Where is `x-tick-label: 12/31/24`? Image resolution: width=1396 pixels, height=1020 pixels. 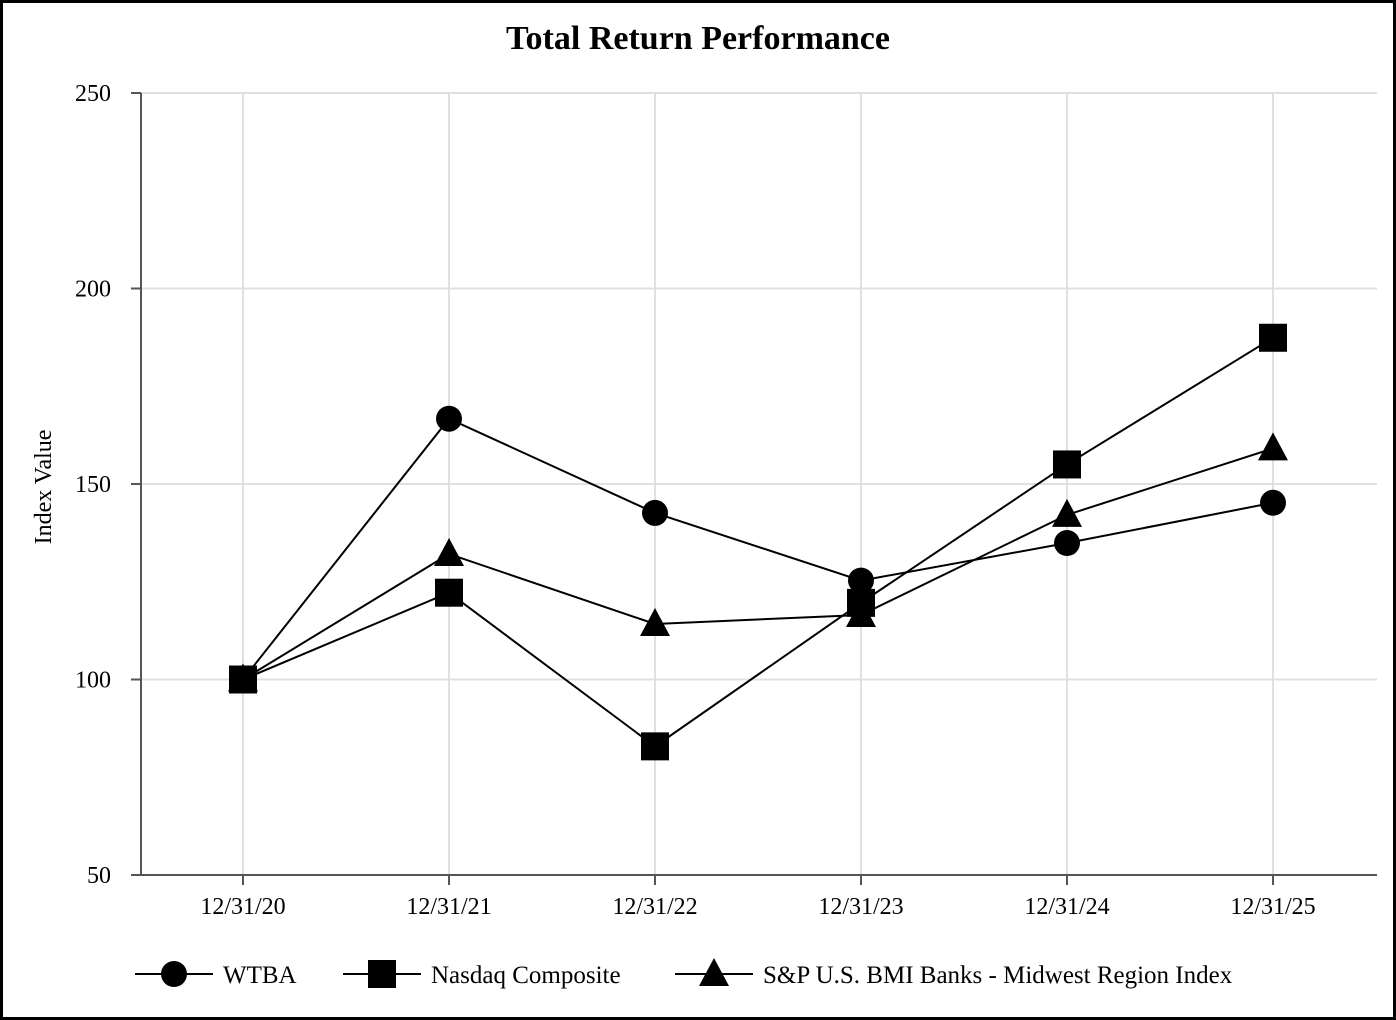
x-tick-label: 12/31/24 is located at coordinates (1066, 907).